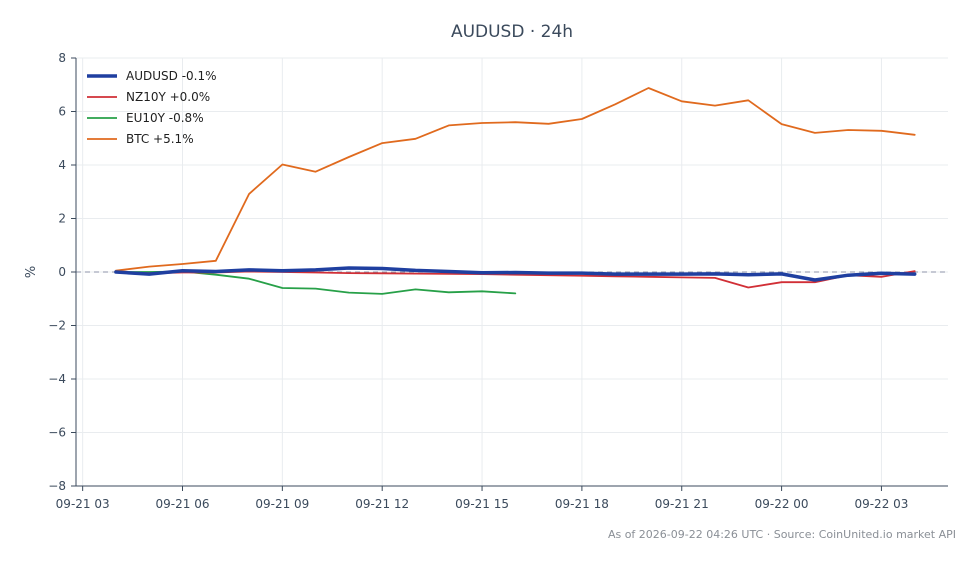 The image size is (980, 564). Describe the element at coordinates (57, 433) in the screenshot. I see `y-tick-label: −6` at that location.